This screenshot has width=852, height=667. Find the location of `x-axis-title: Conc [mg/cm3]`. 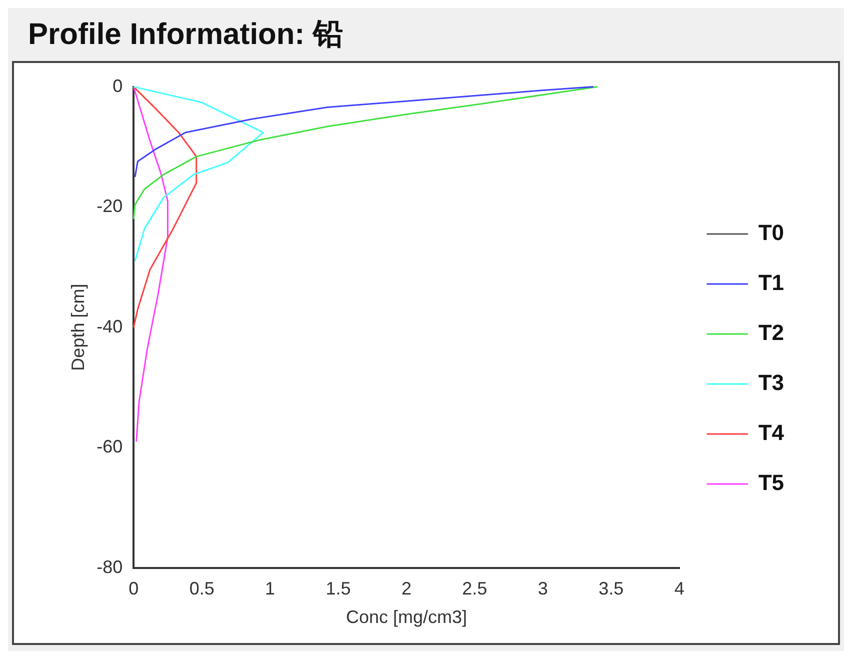

x-axis-title: Conc [mg/cm3] is located at coordinates (406, 617).